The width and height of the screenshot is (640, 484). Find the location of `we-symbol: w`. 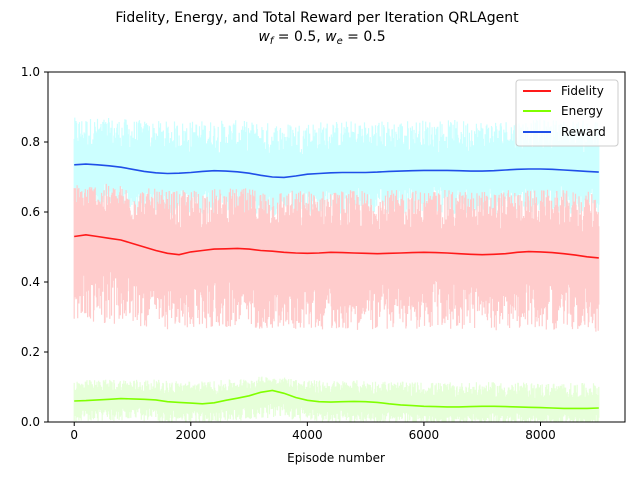

we-symbol: w is located at coordinates (331, 37).